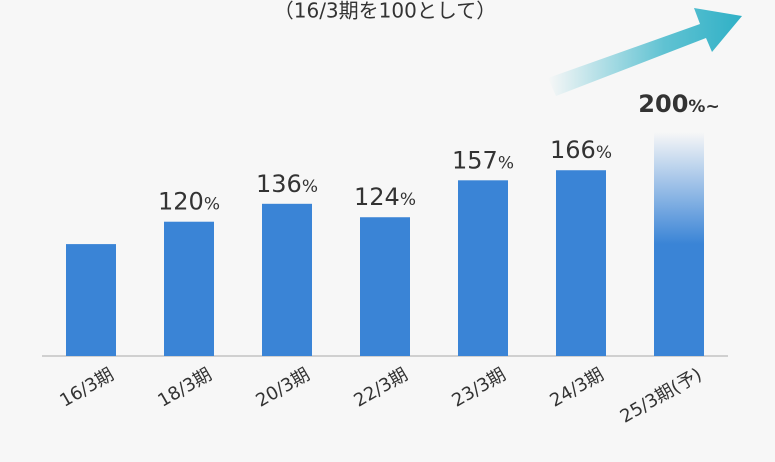  Describe the element at coordinates (287, 184) in the screenshot. I see `value-label: 136%` at that location.